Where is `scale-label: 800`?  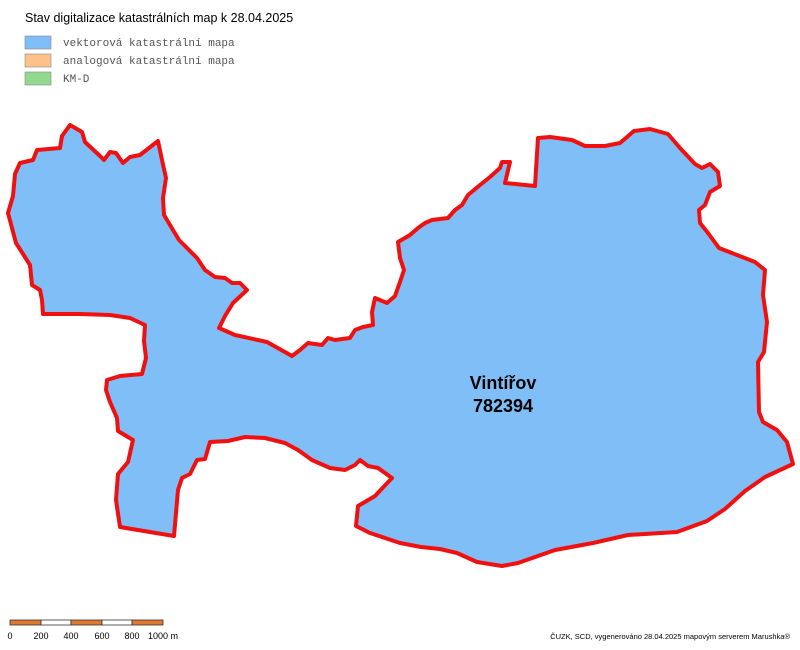 scale-label: 800 is located at coordinates (131, 636).